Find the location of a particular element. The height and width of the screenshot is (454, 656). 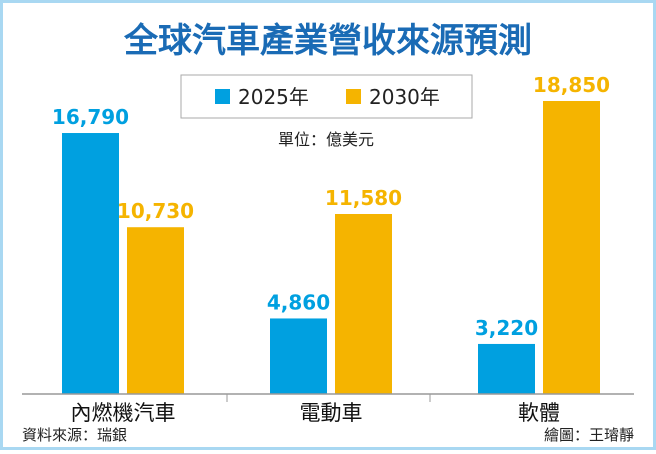

category-label: 軟體 is located at coordinates (539, 413).